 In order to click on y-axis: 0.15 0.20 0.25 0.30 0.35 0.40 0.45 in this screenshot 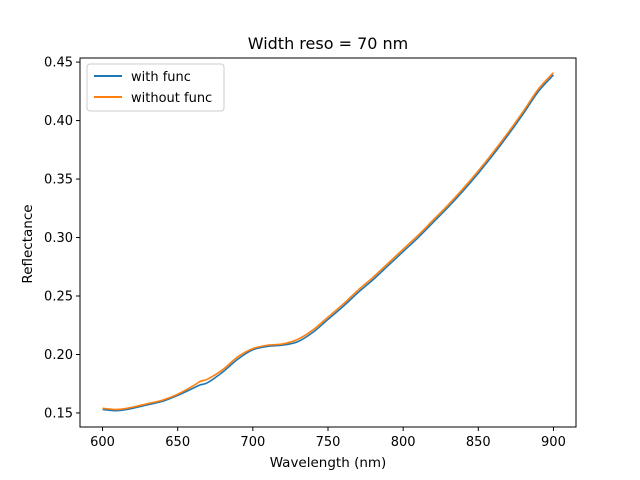, I will do `click(62, 238)`.